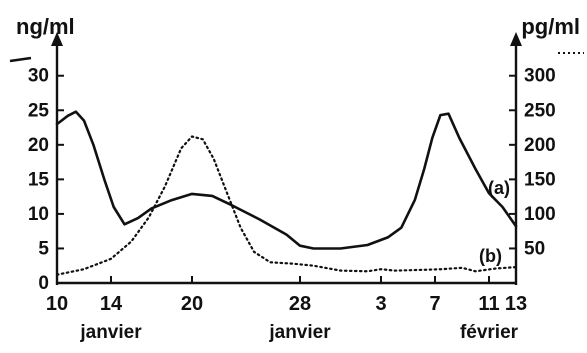 The image size is (587, 353). Describe the element at coordinates (434, 304) in the screenshot. I see `x-tick-label: 7` at that location.